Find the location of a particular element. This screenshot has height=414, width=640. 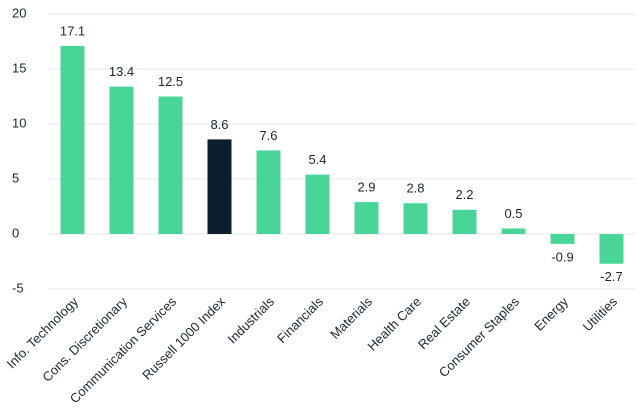

value-label: -2.7 is located at coordinates (611, 276).